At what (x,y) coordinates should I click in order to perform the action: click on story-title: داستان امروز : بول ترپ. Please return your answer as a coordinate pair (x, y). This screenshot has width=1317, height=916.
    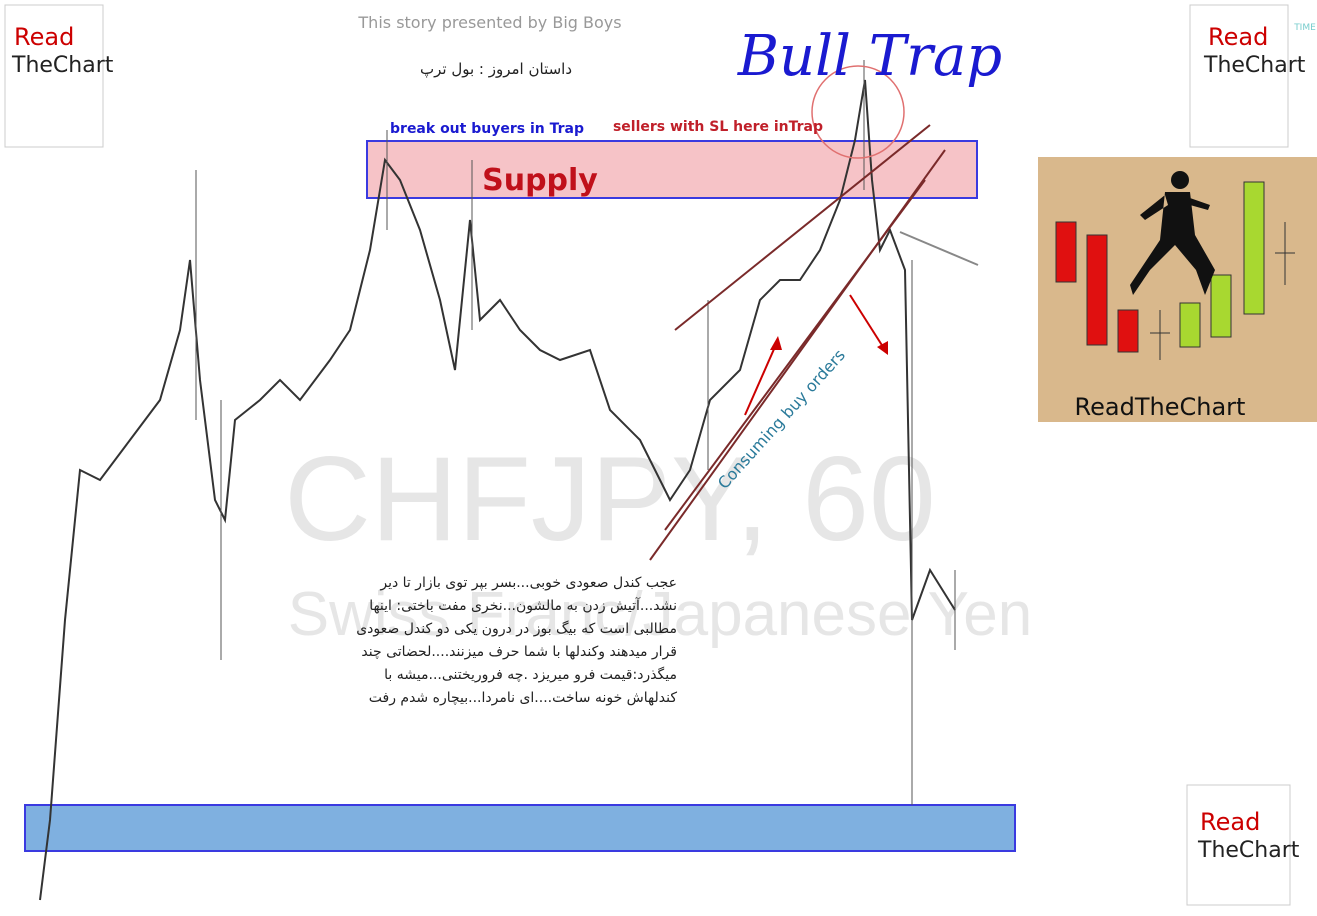
    Looking at the image, I should click on (496, 69).